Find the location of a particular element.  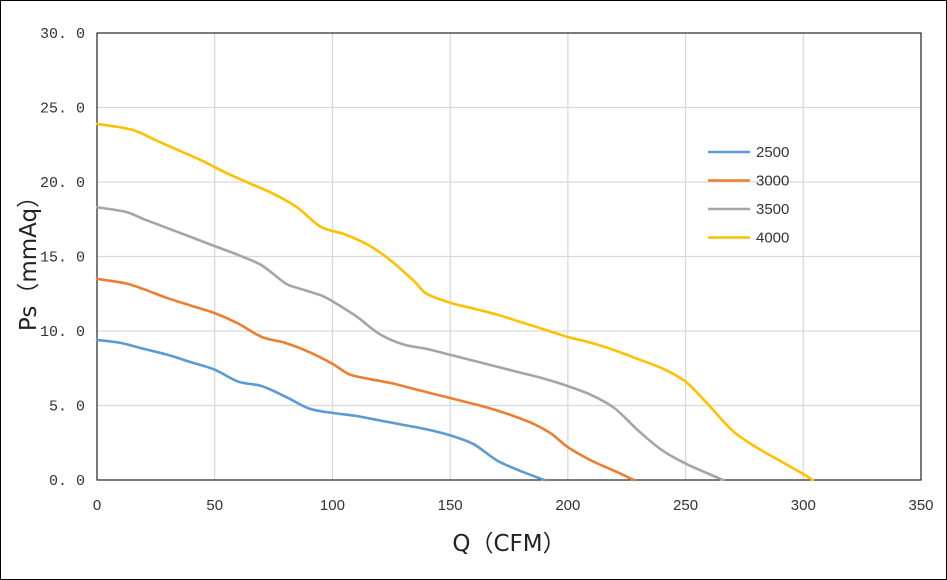

legend-label-2500: 2500 is located at coordinates (772, 152).